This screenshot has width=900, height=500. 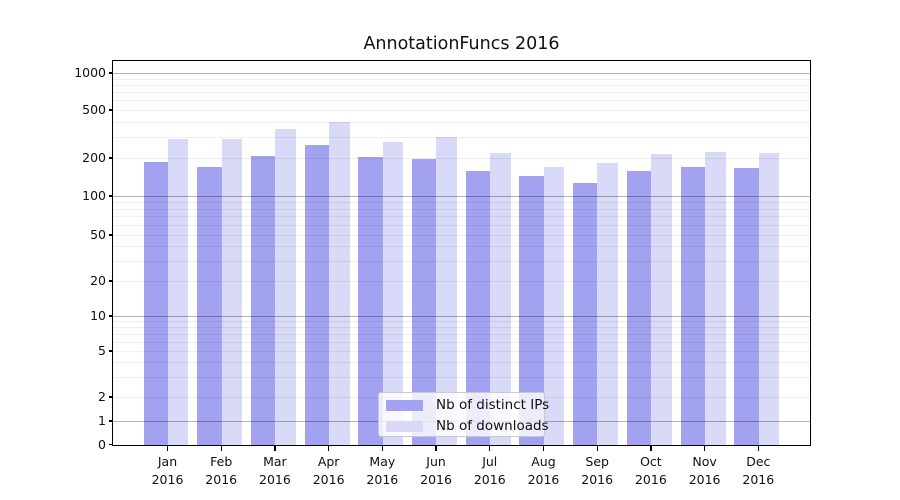 I want to click on legend-entry: Nb of downloads, so click(x=467, y=426).